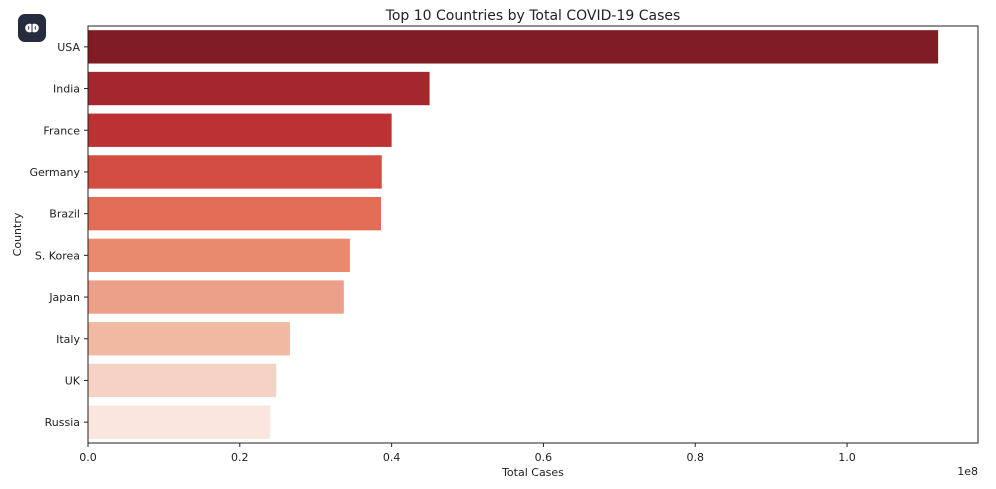 The image size is (996, 489). What do you see at coordinates (216, 297) in the screenshot?
I see `bar-japan` at bounding box center [216, 297].